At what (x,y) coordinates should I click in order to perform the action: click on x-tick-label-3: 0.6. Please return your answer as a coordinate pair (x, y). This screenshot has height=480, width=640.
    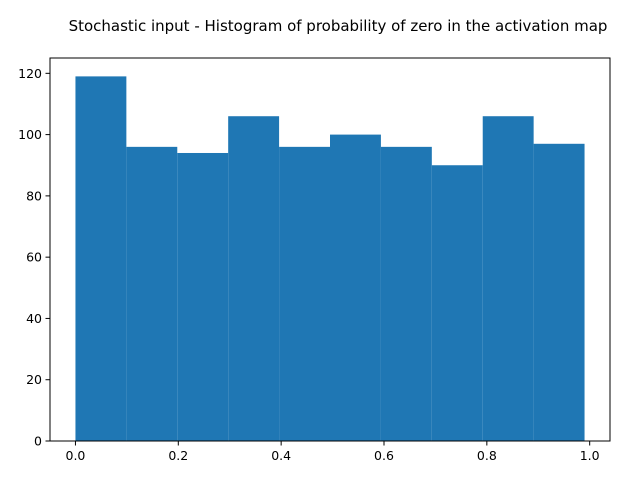
    Looking at the image, I should click on (384, 455).